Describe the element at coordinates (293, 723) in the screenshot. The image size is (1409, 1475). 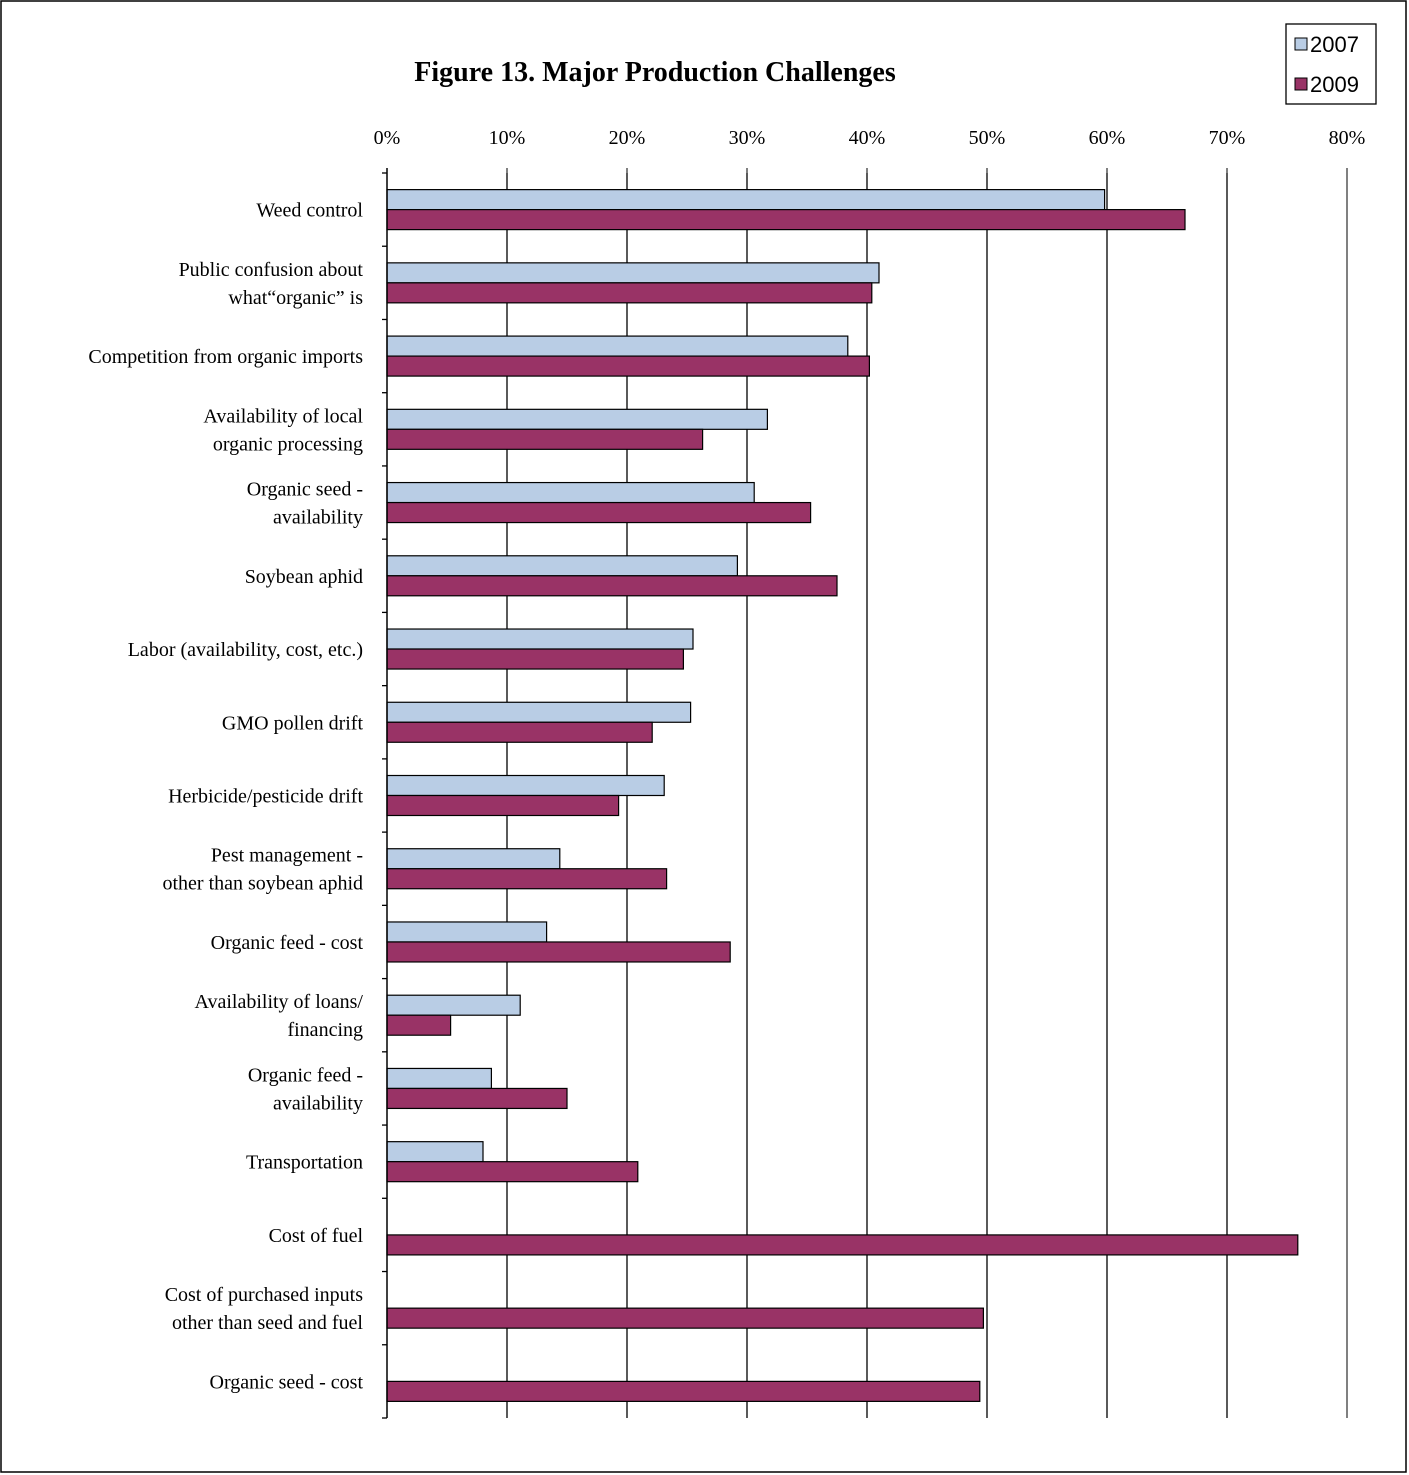
I see `category-label: GMO pollen drift` at that location.